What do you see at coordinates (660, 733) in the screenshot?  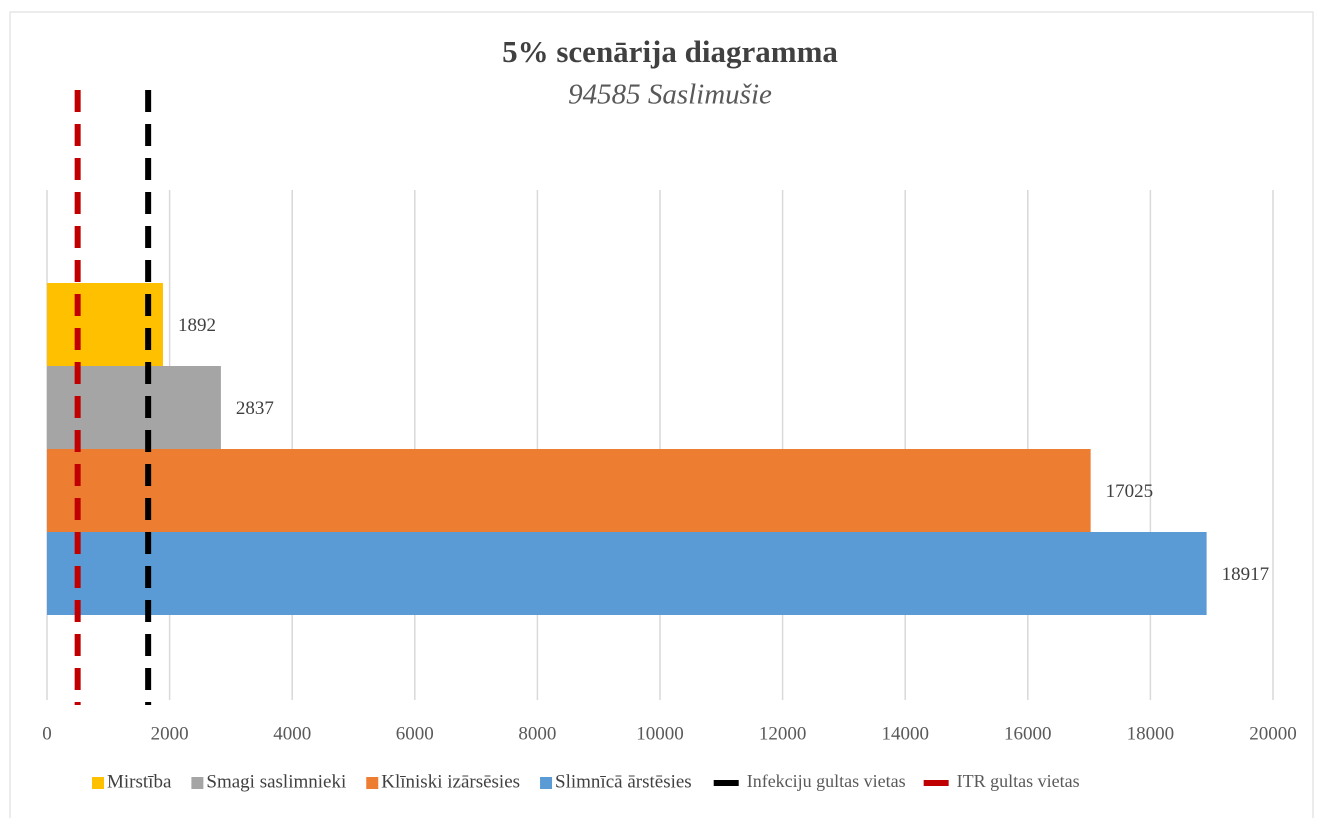 I see `x-tick-label: 10000` at bounding box center [660, 733].